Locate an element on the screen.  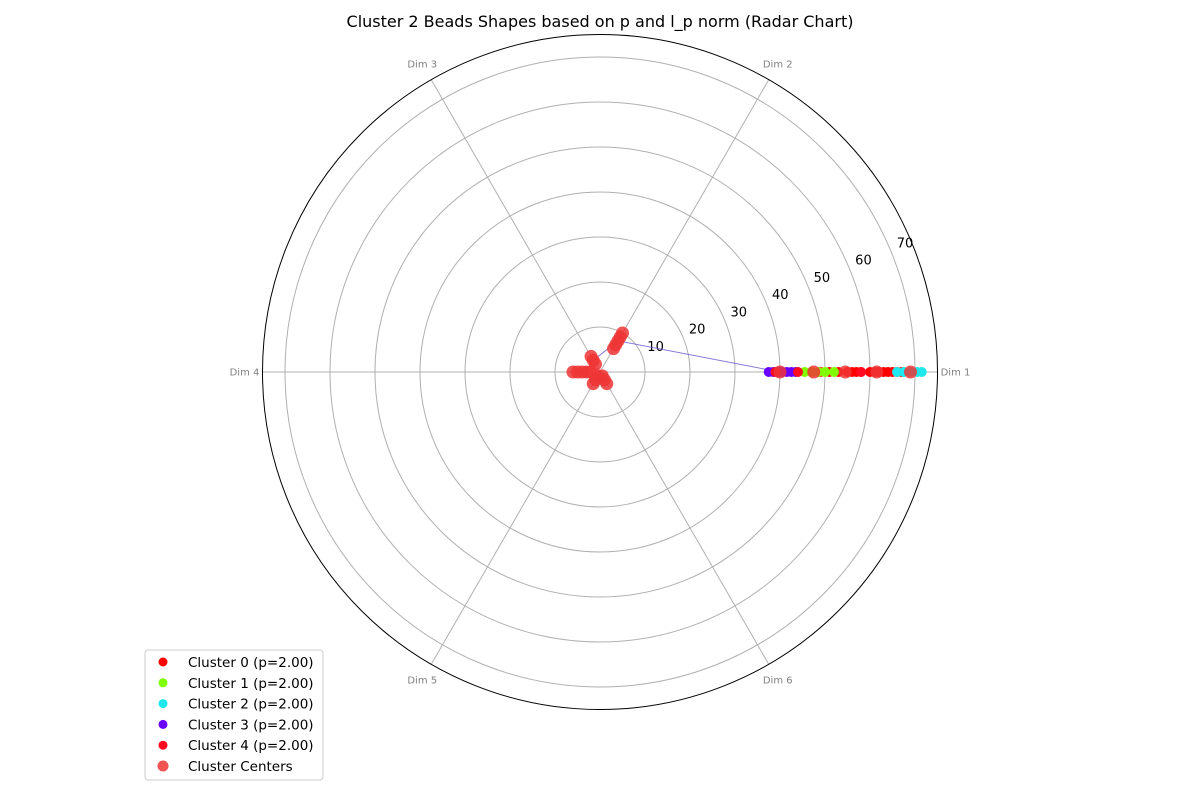
cluster-centers is located at coordinates (741, 358).